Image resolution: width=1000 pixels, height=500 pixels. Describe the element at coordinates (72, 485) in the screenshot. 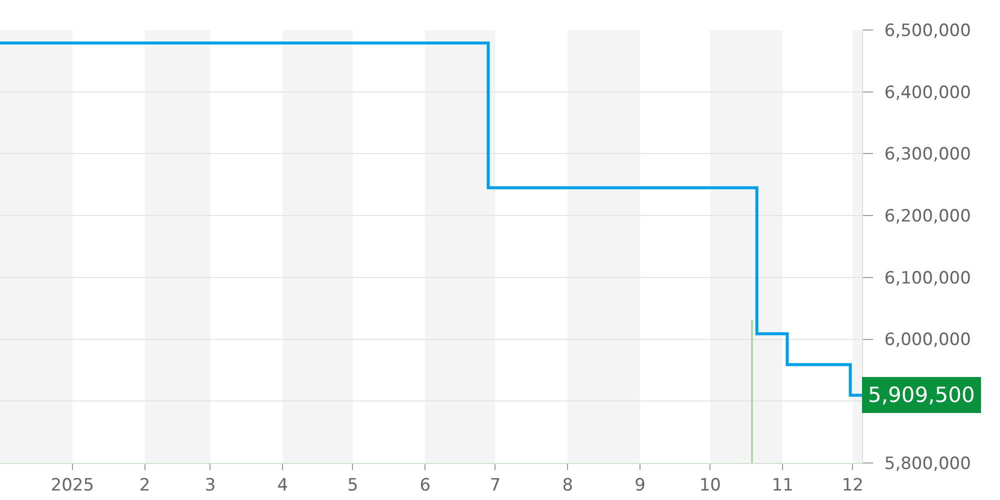

I see `x-tick-label: 2025` at that location.